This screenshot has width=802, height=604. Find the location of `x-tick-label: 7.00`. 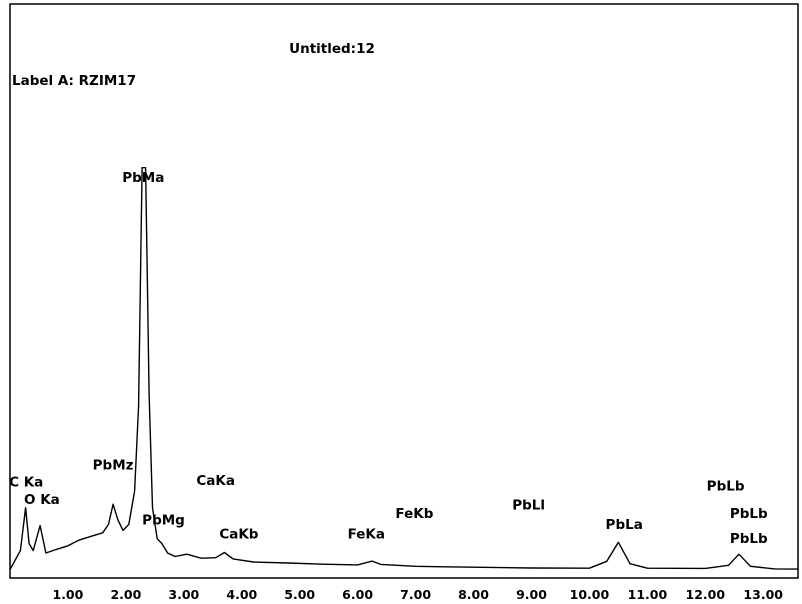

x-tick-label: 7.00 is located at coordinates (415, 594).